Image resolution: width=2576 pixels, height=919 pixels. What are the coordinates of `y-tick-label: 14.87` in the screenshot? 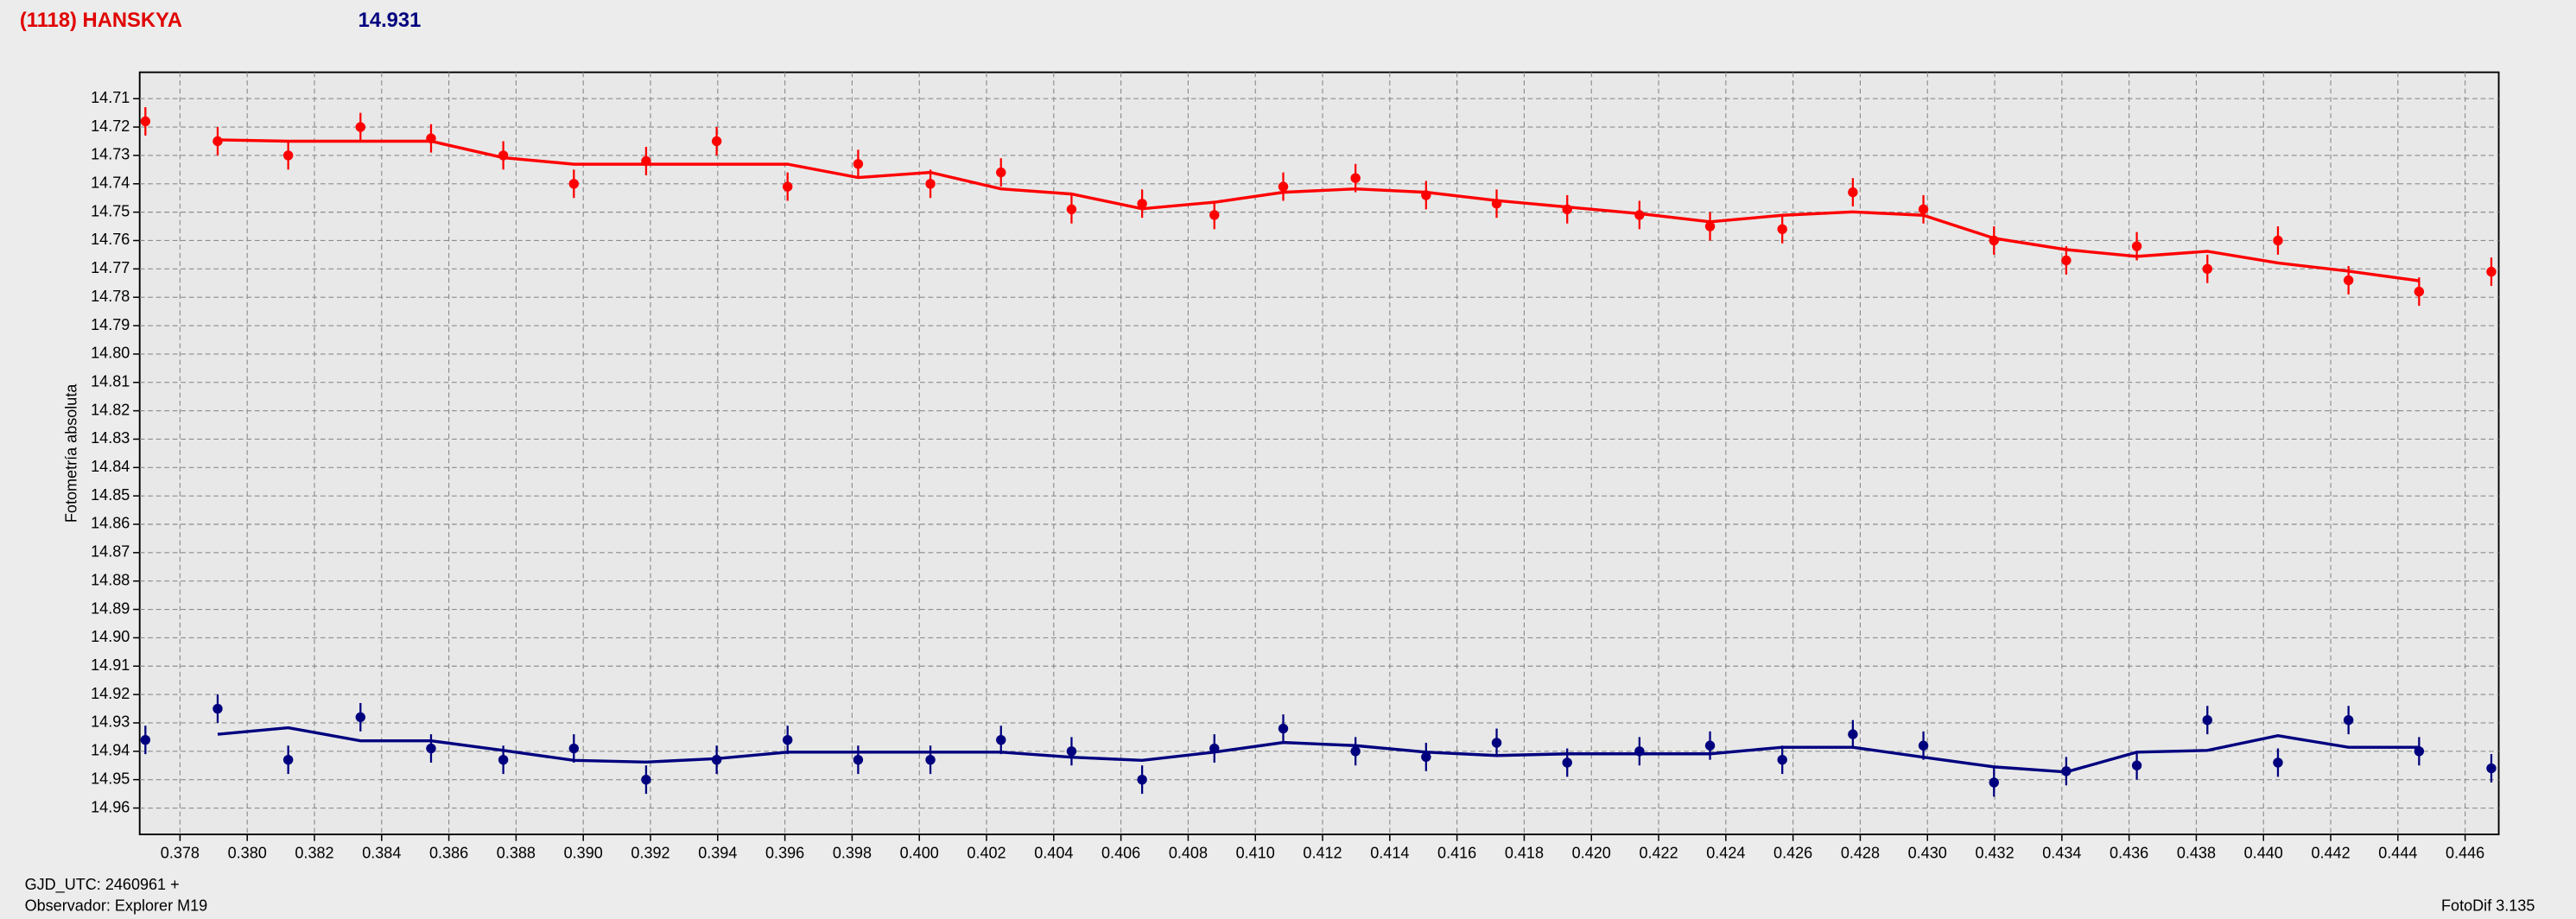 It's located at (110, 552).